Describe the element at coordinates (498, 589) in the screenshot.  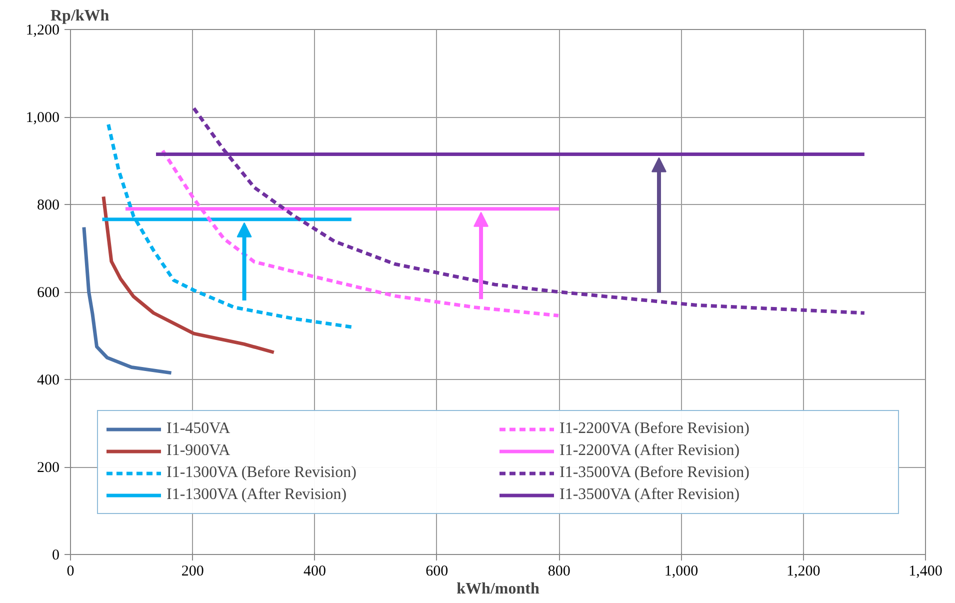
I see `x-axis-title: kWh/month` at that location.